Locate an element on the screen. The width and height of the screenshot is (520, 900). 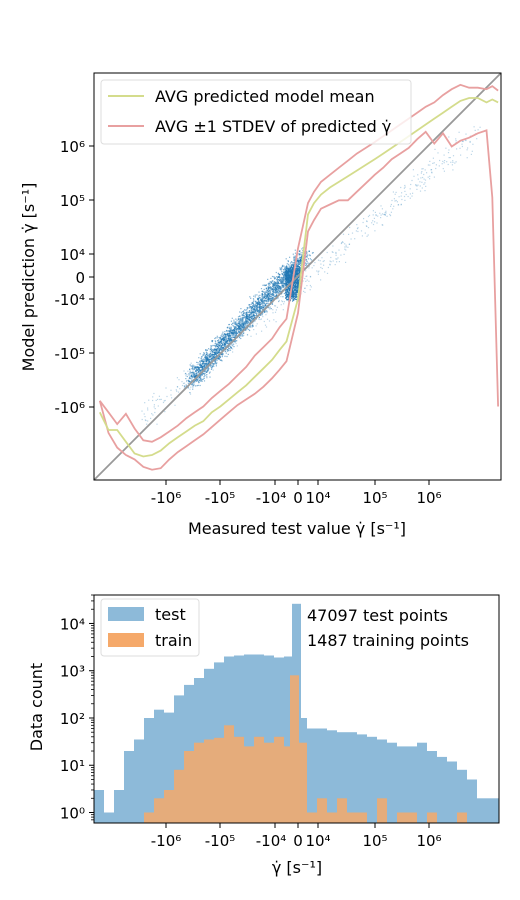
y-tick: 10⁰ is located at coordinates (77, 814).